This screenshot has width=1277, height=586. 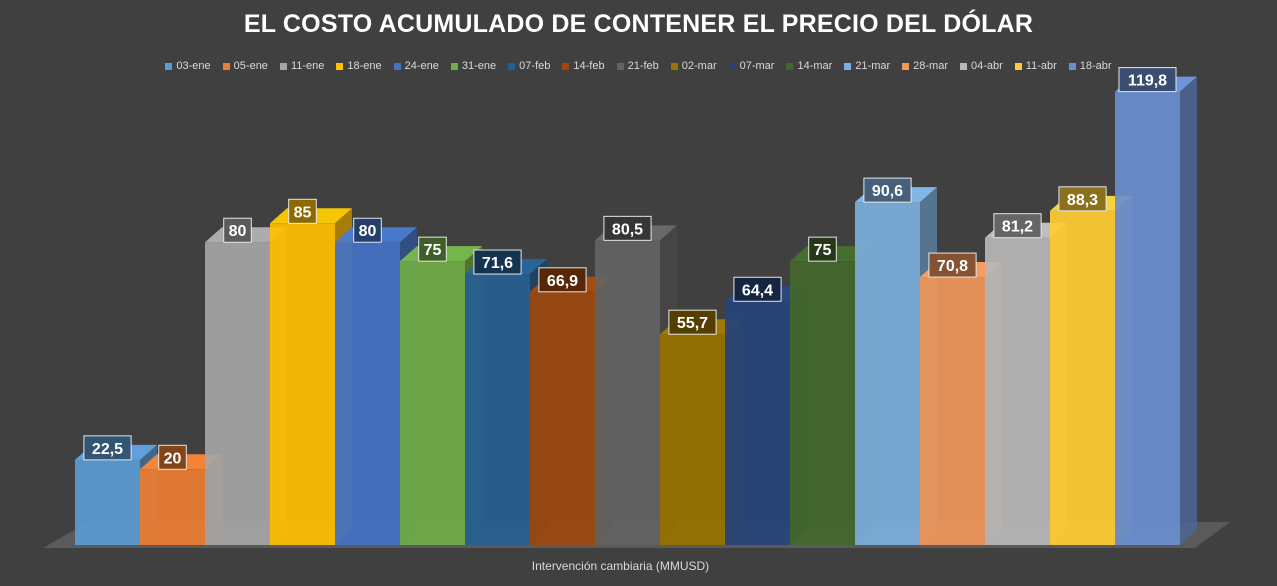 I want to click on legend-label: 14-feb, so click(x=589, y=66).